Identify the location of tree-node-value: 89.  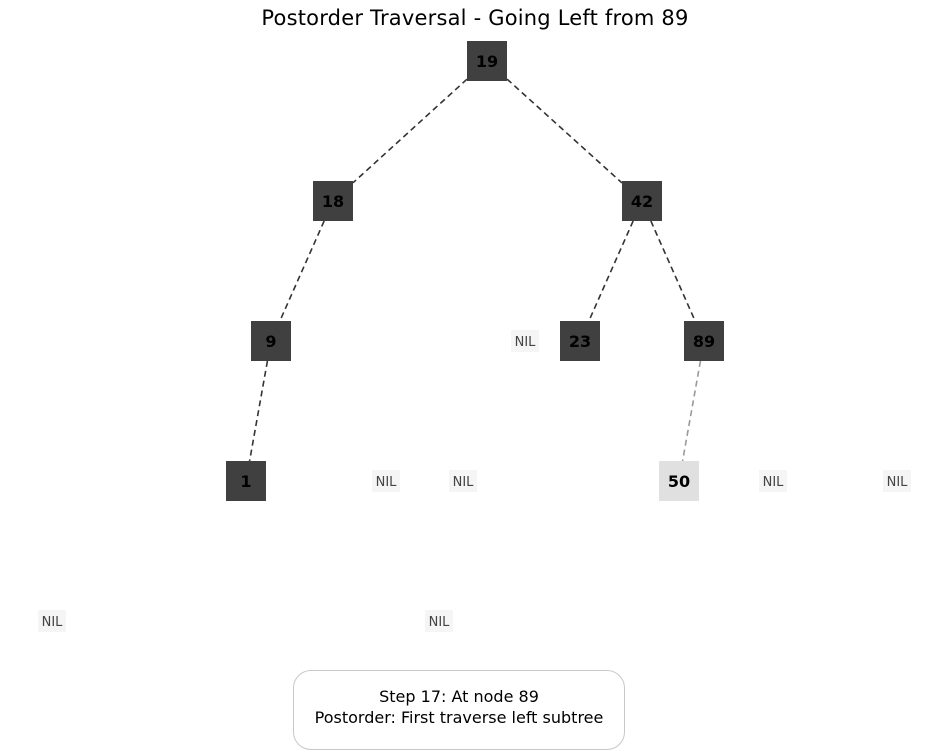
(704, 341).